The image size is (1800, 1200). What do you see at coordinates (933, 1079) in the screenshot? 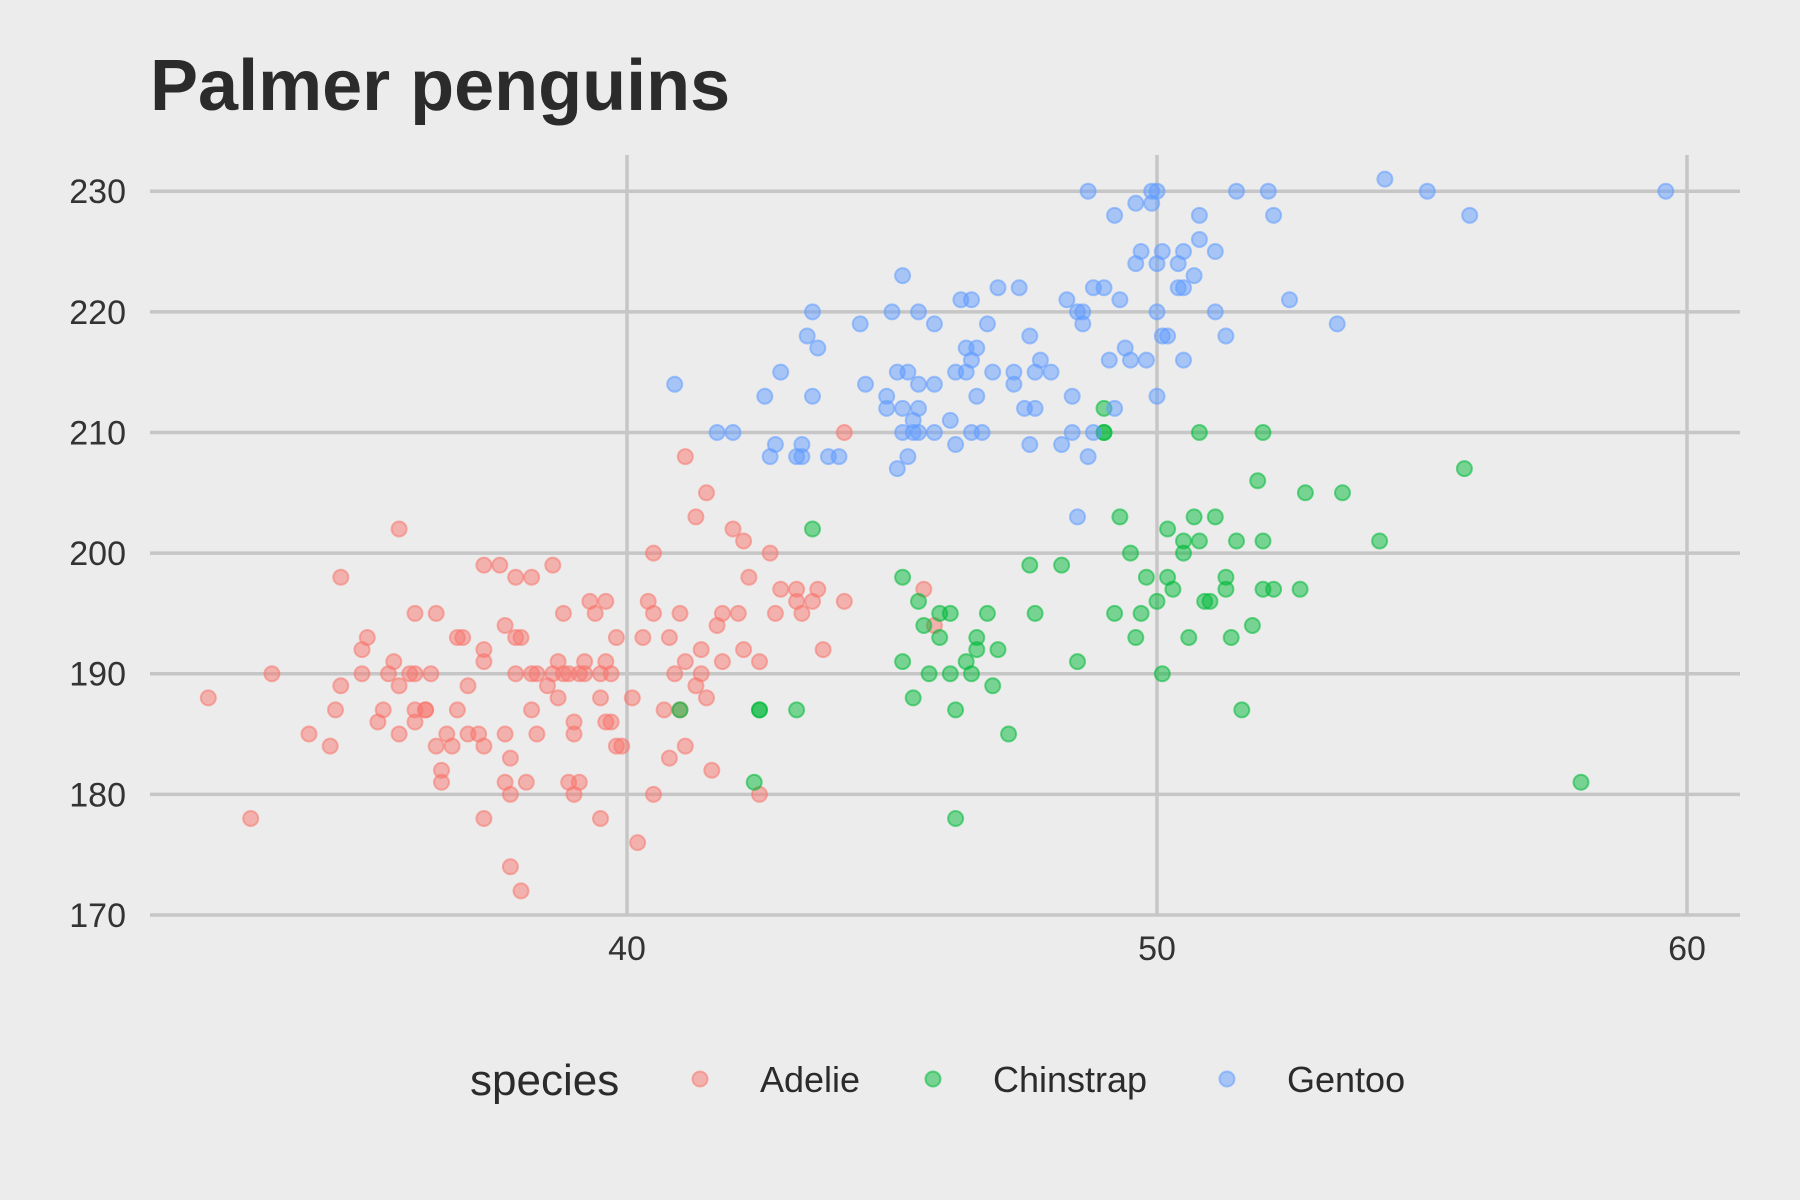
I see `legend-key-chinstrap` at bounding box center [933, 1079].